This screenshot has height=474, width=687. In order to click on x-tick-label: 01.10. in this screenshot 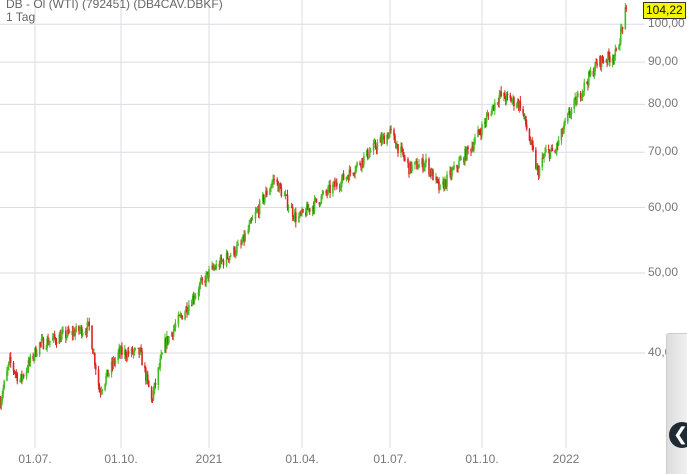, I will do `click(121, 459)`.